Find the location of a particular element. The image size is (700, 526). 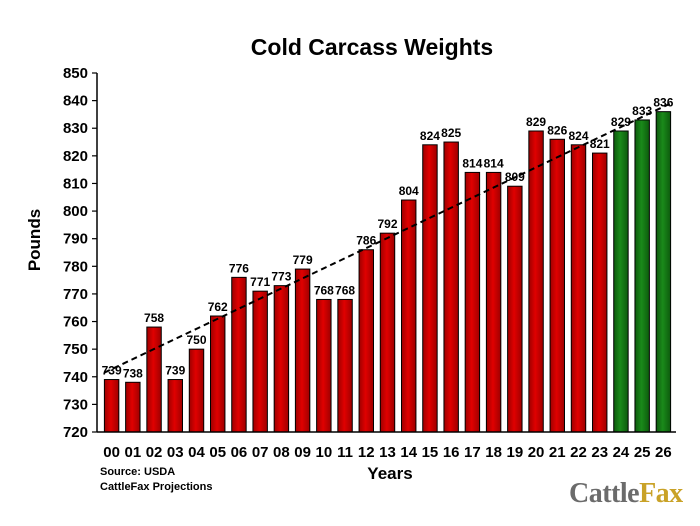

x-tick-label-14: 14 is located at coordinates (408, 452).